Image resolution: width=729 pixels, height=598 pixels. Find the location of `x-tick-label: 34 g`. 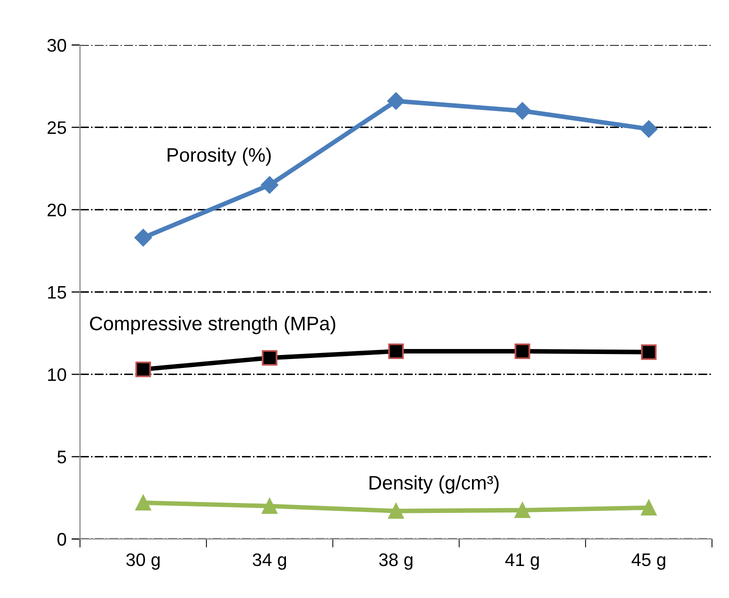

x-tick-label: 34 g is located at coordinates (269, 561).